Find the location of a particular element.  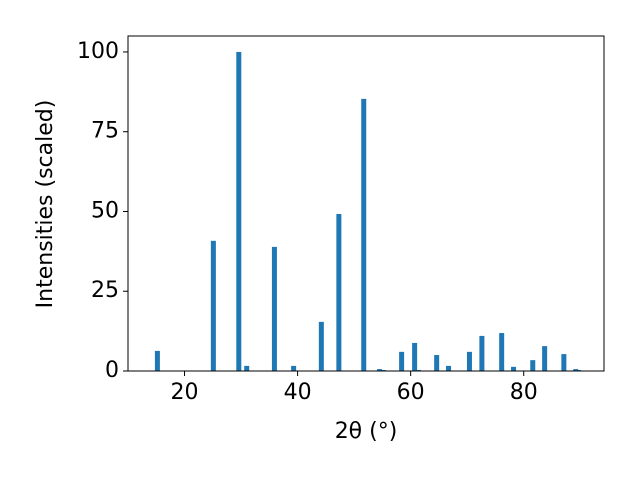

y-tick-label: 0 is located at coordinates (112, 370).